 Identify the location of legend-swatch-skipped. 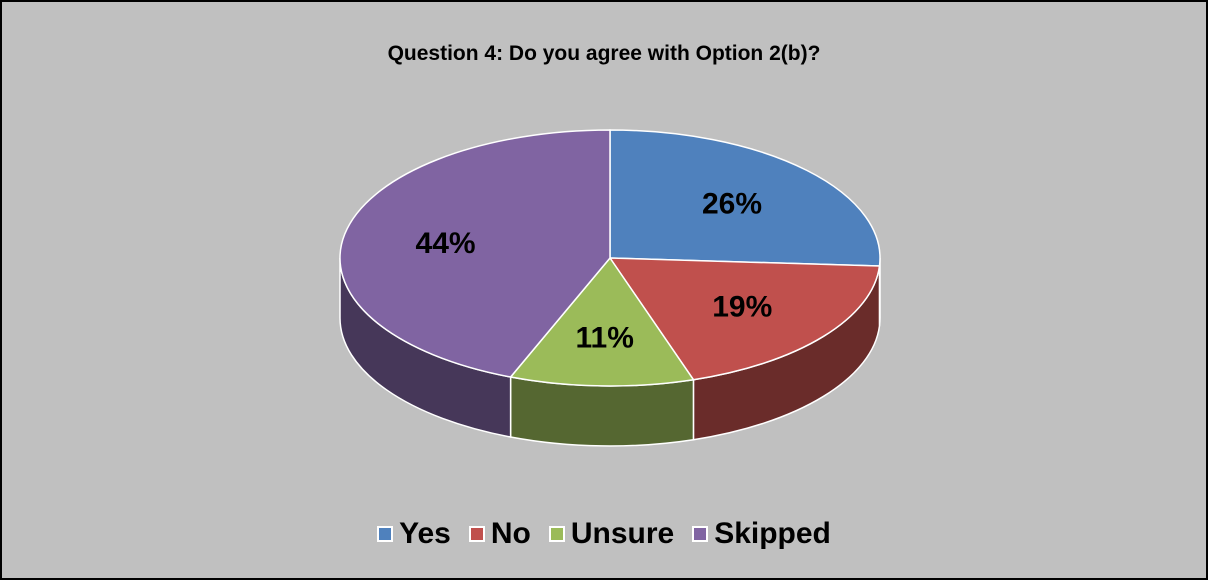
(700, 534).